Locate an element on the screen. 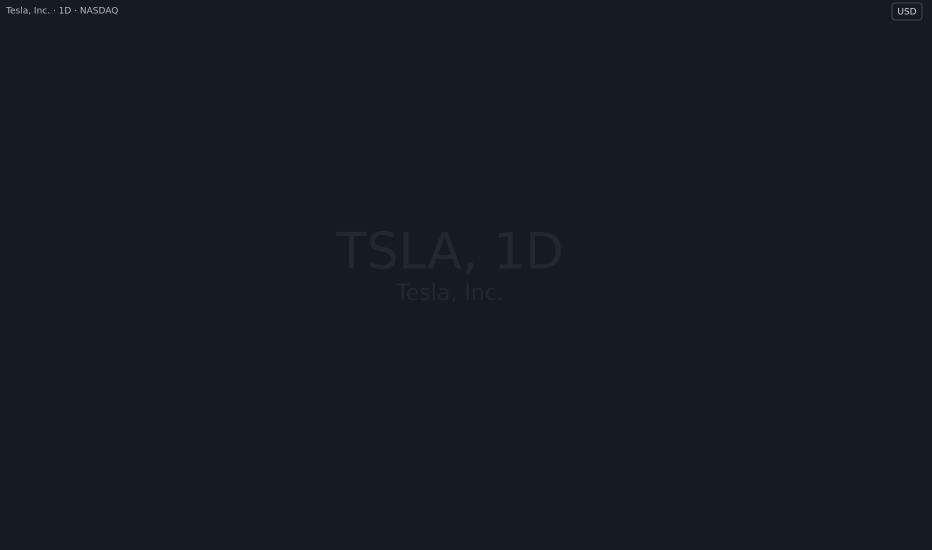 The height and width of the screenshot is (550, 932). watermark-subtitle: Tesla, Inc. is located at coordinates (449, 293).